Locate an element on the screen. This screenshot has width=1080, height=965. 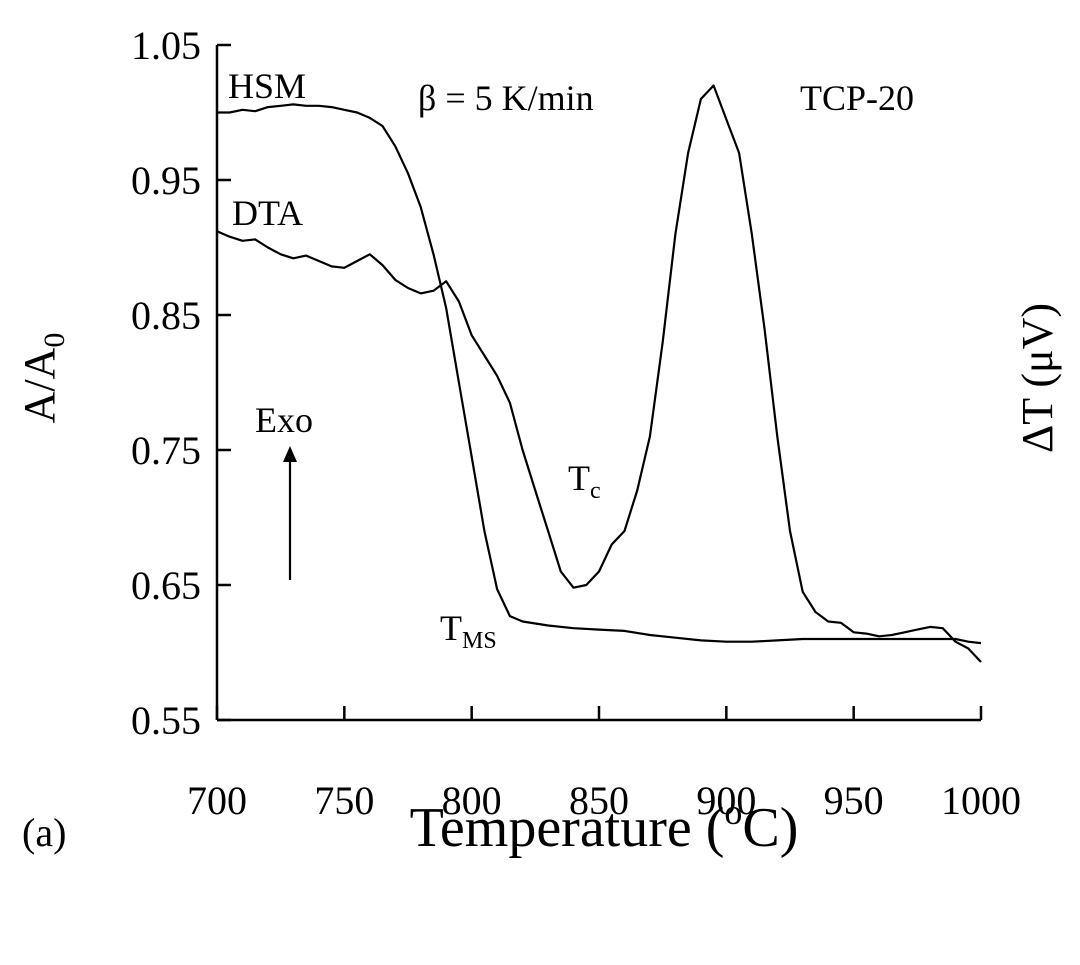
dta-label: DTA is located at coordinates (267, 213).